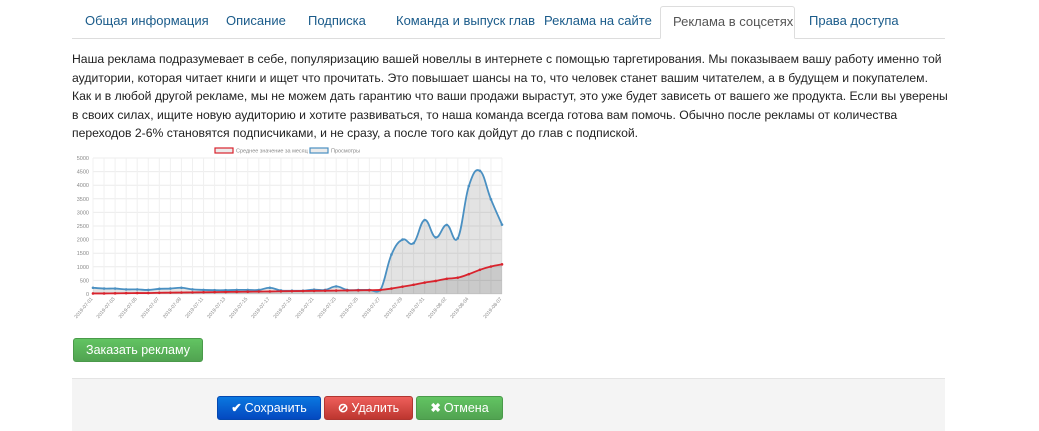 Image resolution: width=1039 pixels, height=431 pixels. I want to click on tab-general-info: Общая информация, so click(147, 20).